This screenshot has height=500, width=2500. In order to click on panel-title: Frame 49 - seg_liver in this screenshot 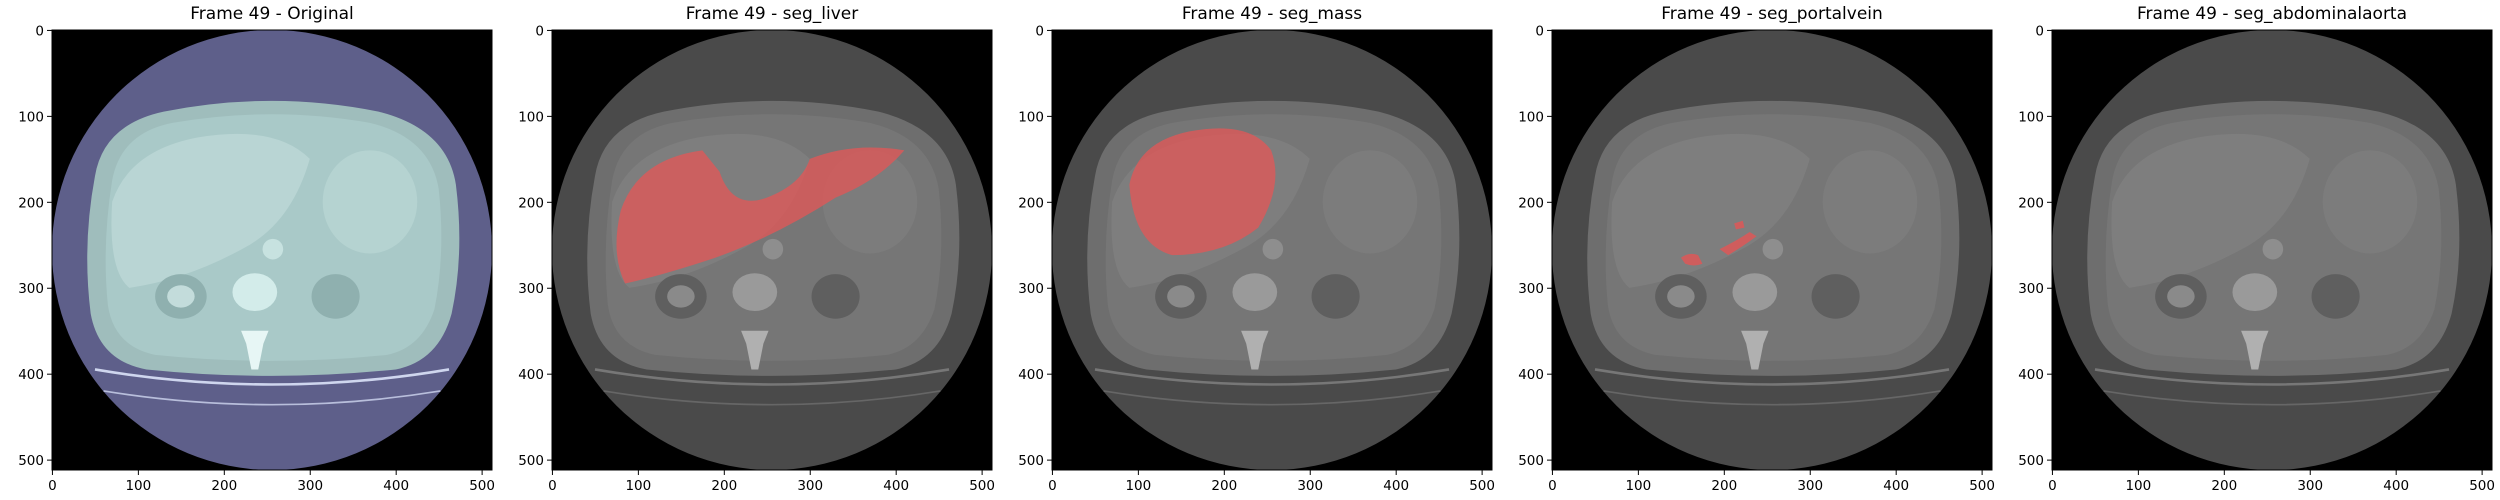, I will do `click(772, 14)`.